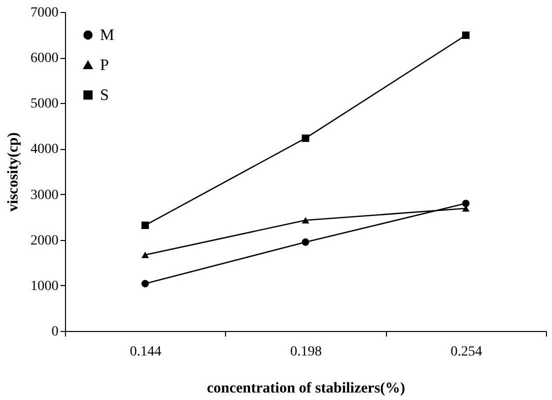 The height and width of the screenshot is (400, 552). What do you see at coordinates (44, 150) in the screenshot?
I see `y-tick-label: 4000` at bounding box center [44, 150].